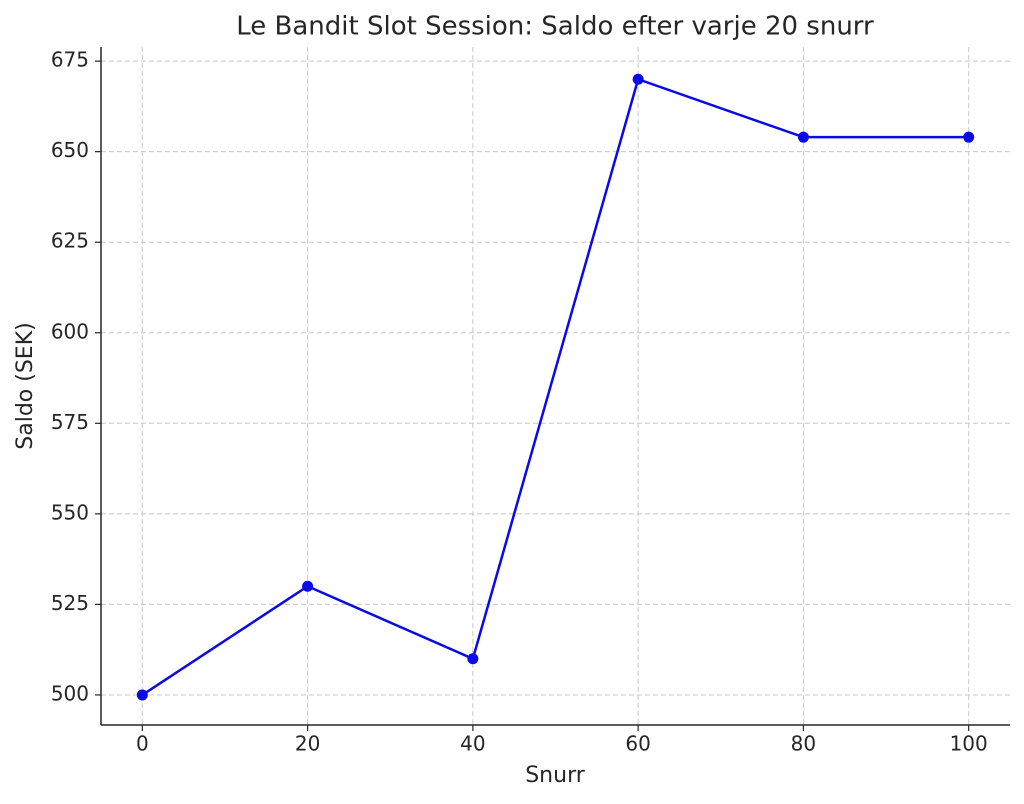 The image size is (1024, 804). What do you see at coordinates (70, 150) in the screenshot?
I see `y-tick-label: 650` at bounding box center [70, 150].